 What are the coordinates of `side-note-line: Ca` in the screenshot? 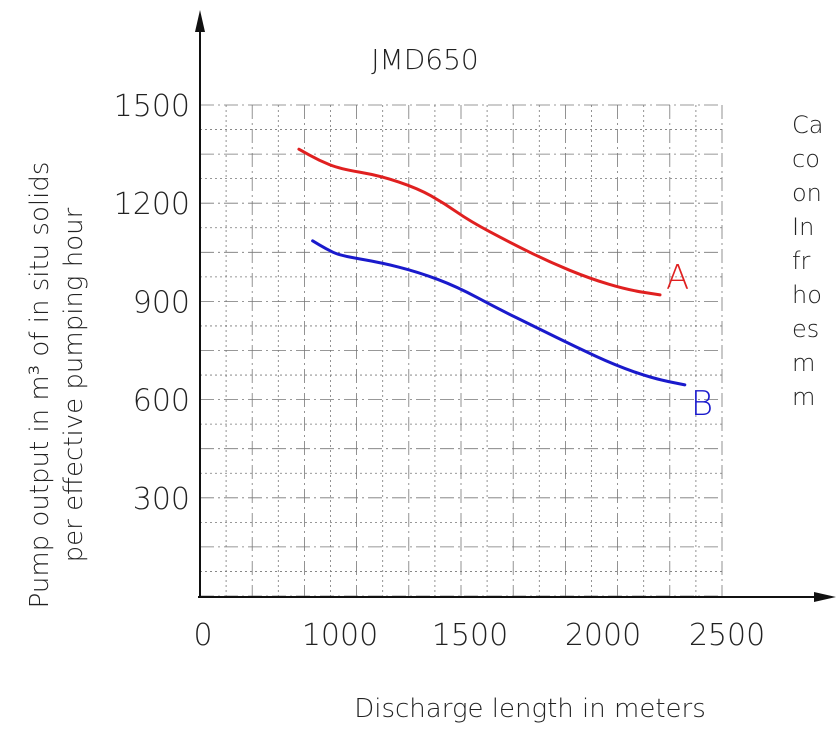 It's located at (807, 125).